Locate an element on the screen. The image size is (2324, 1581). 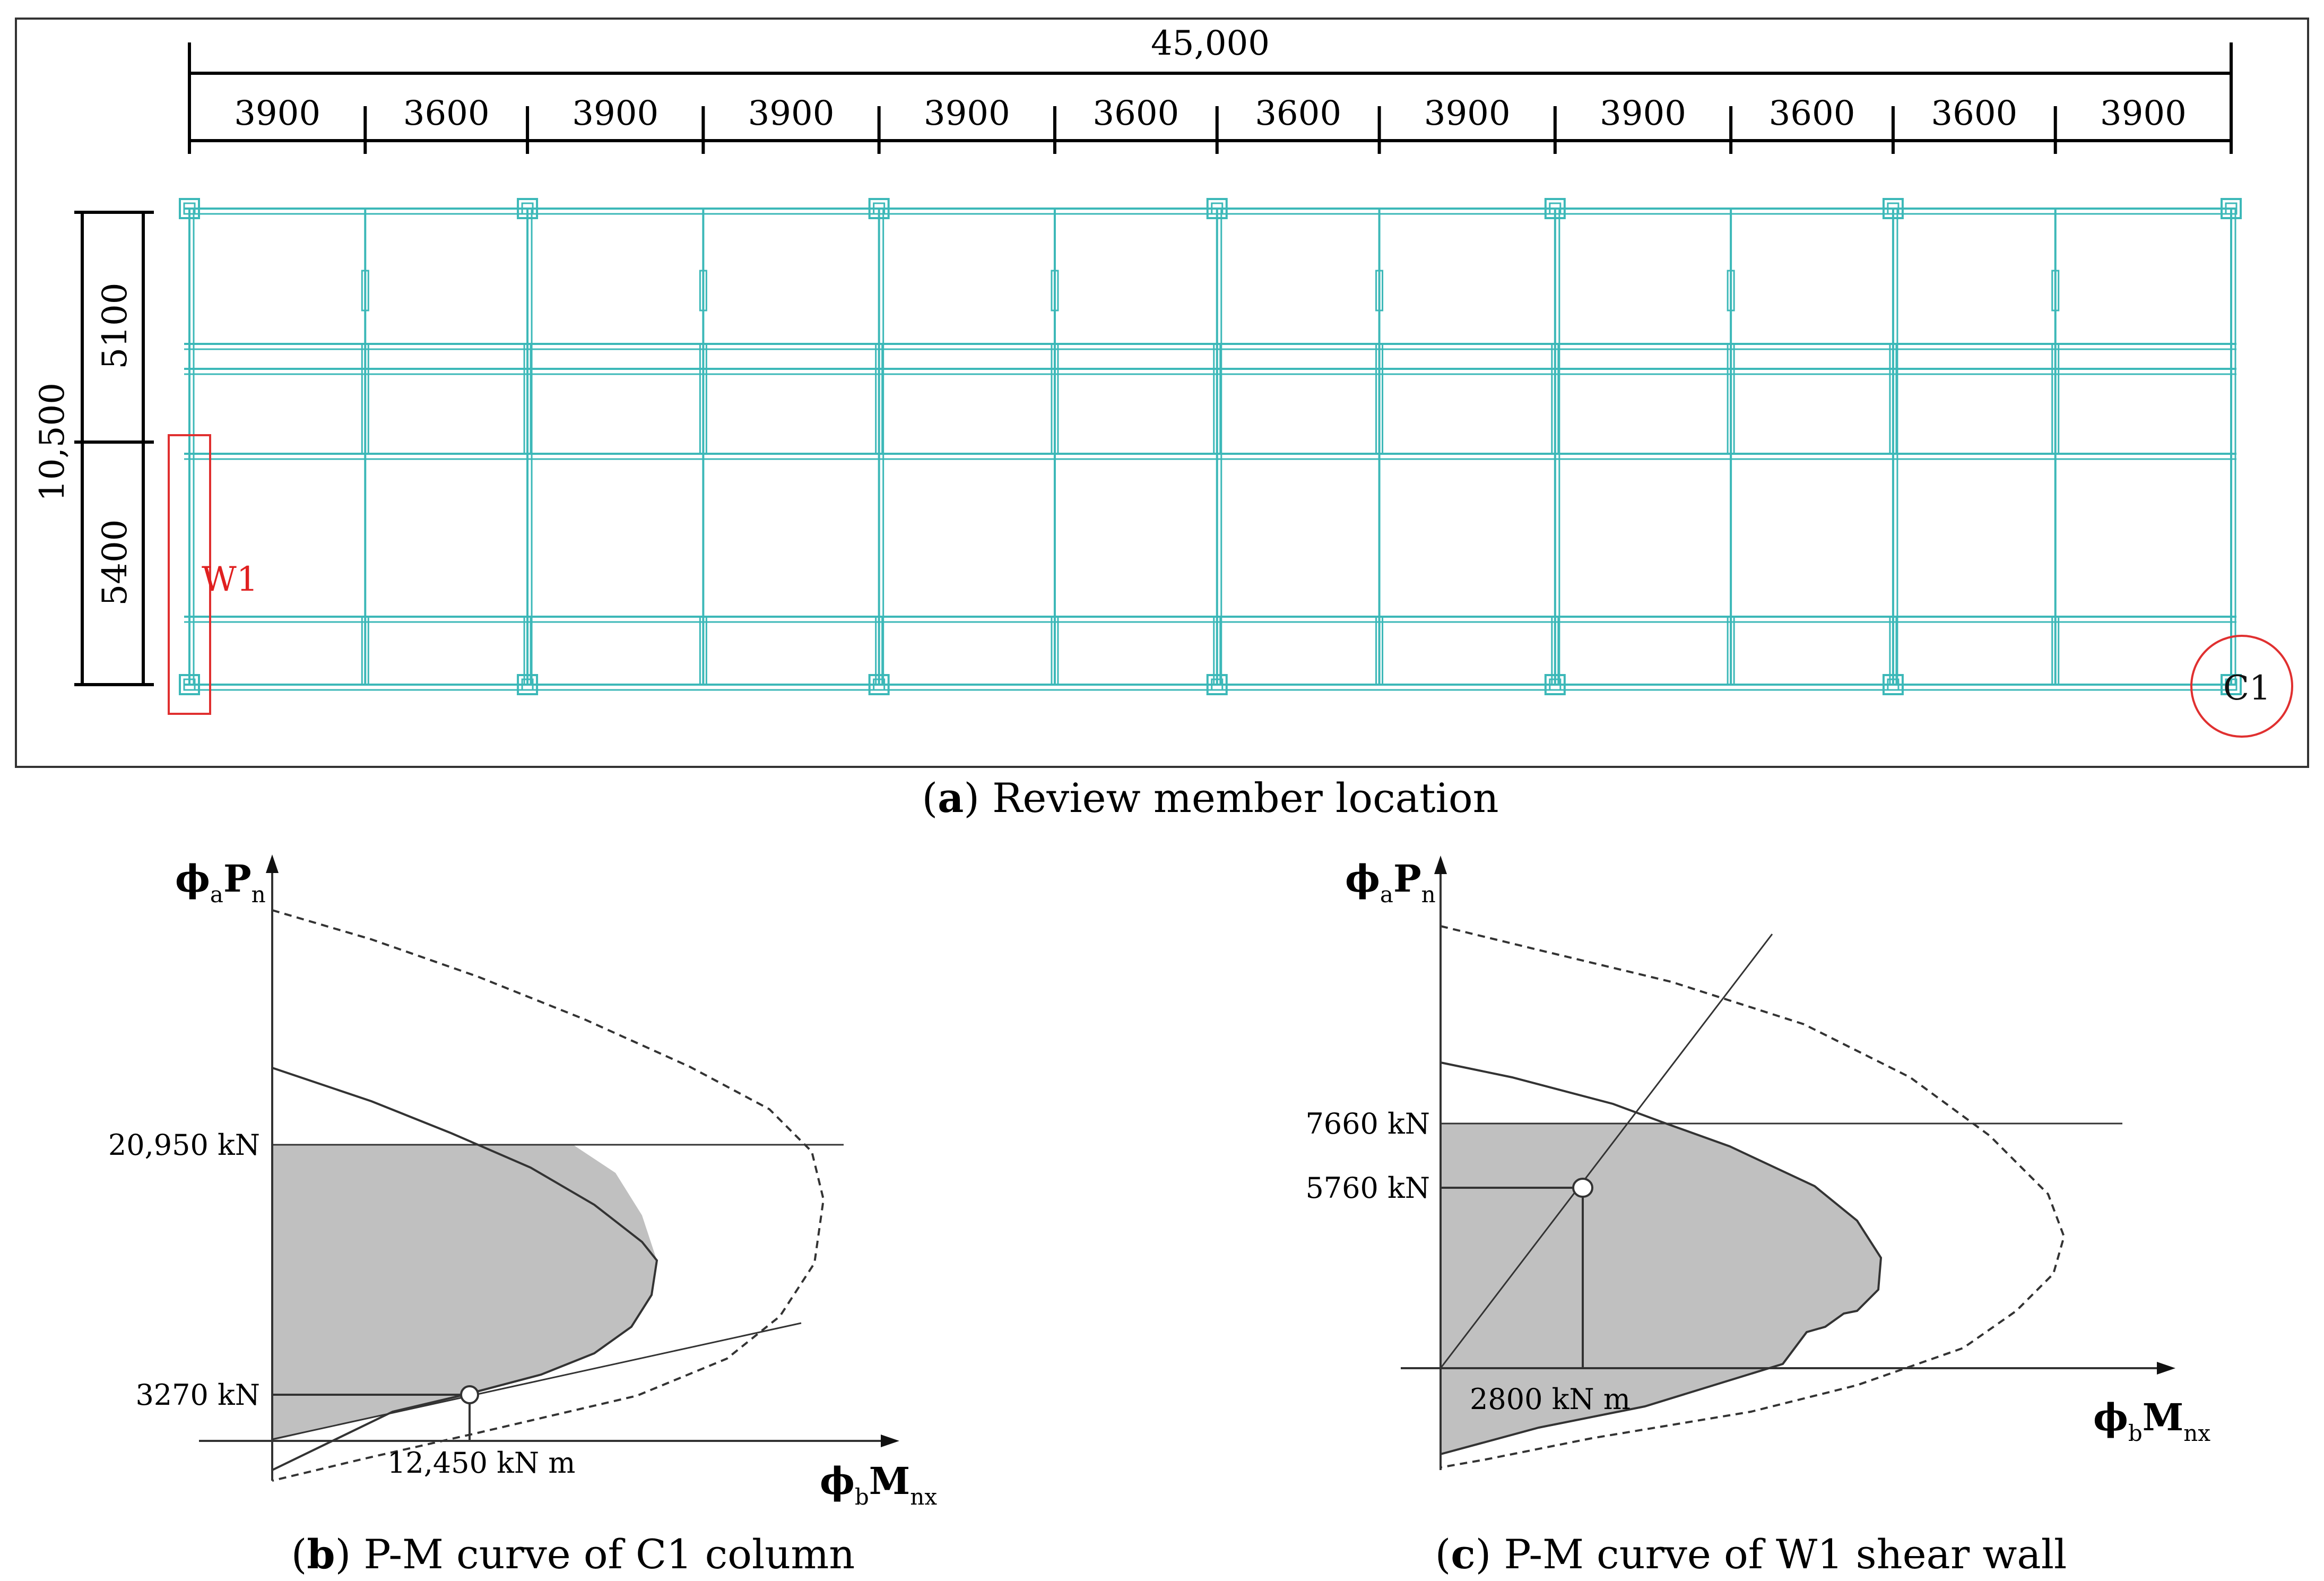
c1-x-axis-arrow is located at coordinates (890, 1441).